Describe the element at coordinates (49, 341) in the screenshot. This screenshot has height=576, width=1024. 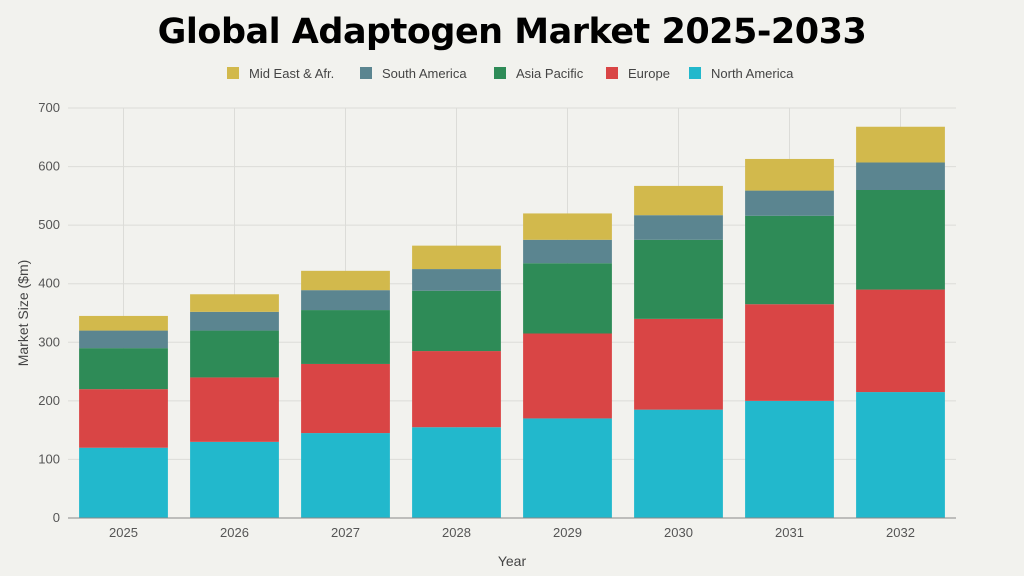
I see `y-tick-label: 300` at that location.